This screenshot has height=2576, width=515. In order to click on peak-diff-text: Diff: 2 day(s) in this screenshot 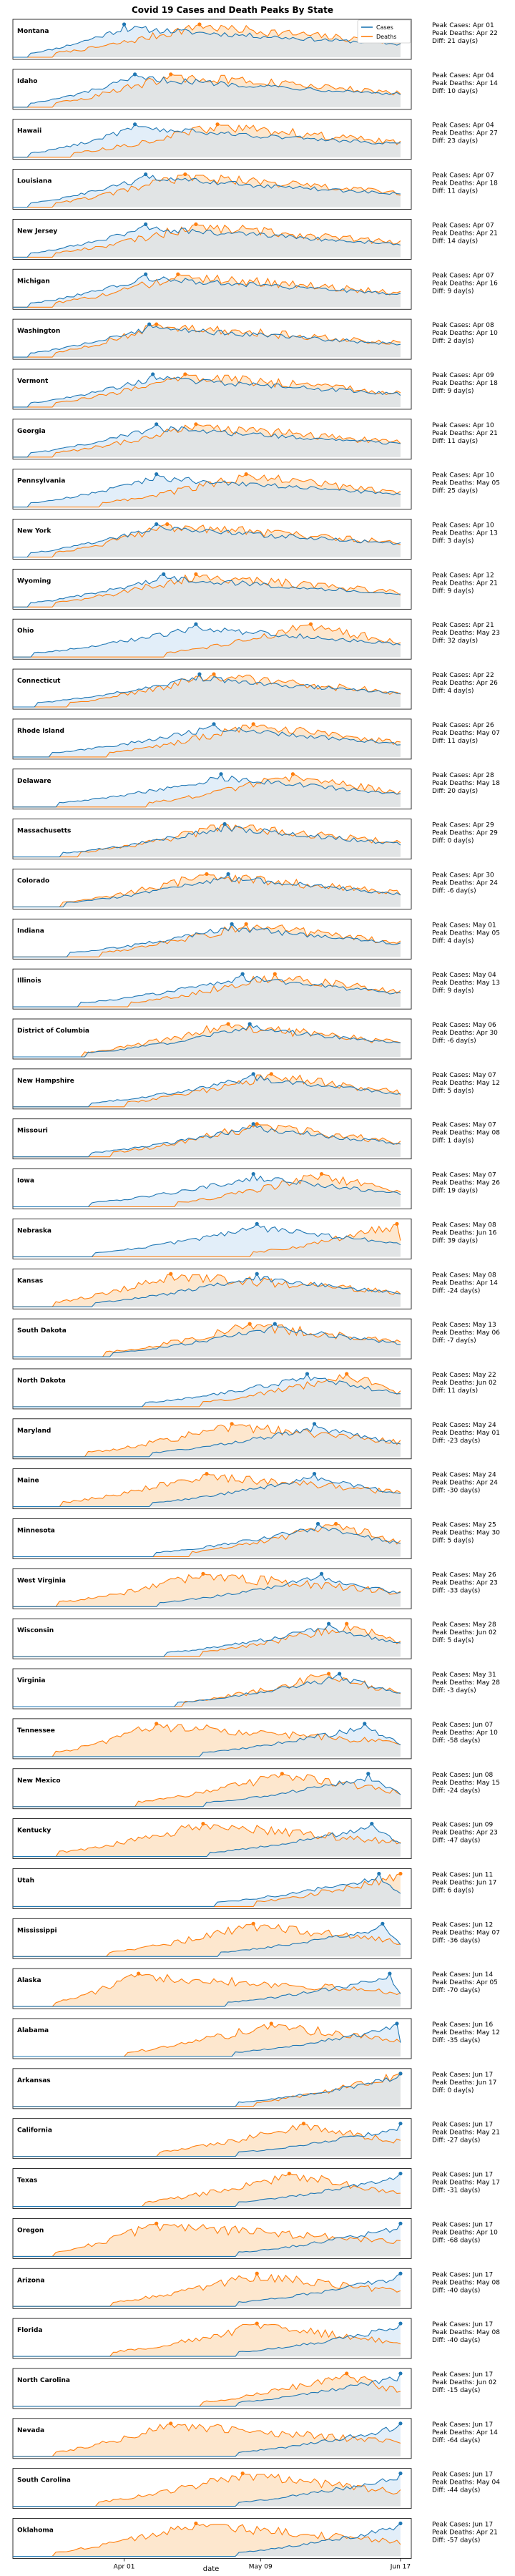, I will do `click(453, 341)`.